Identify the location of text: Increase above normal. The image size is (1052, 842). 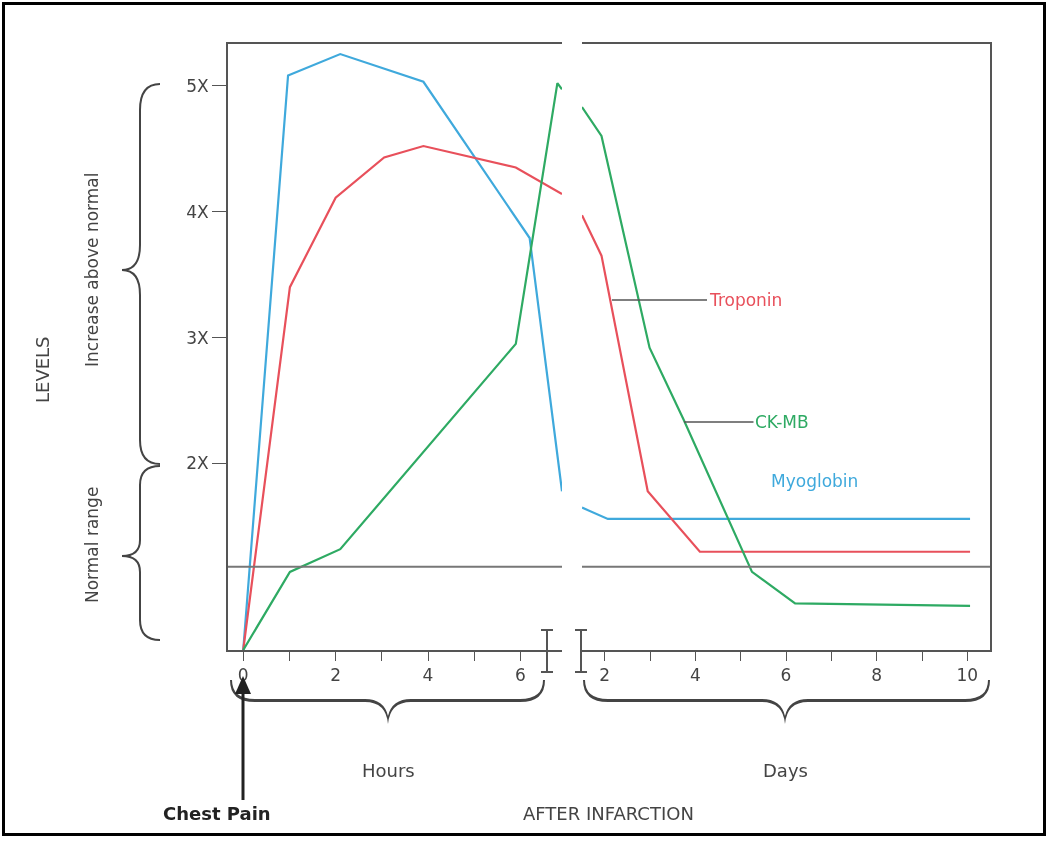
(92, 269).